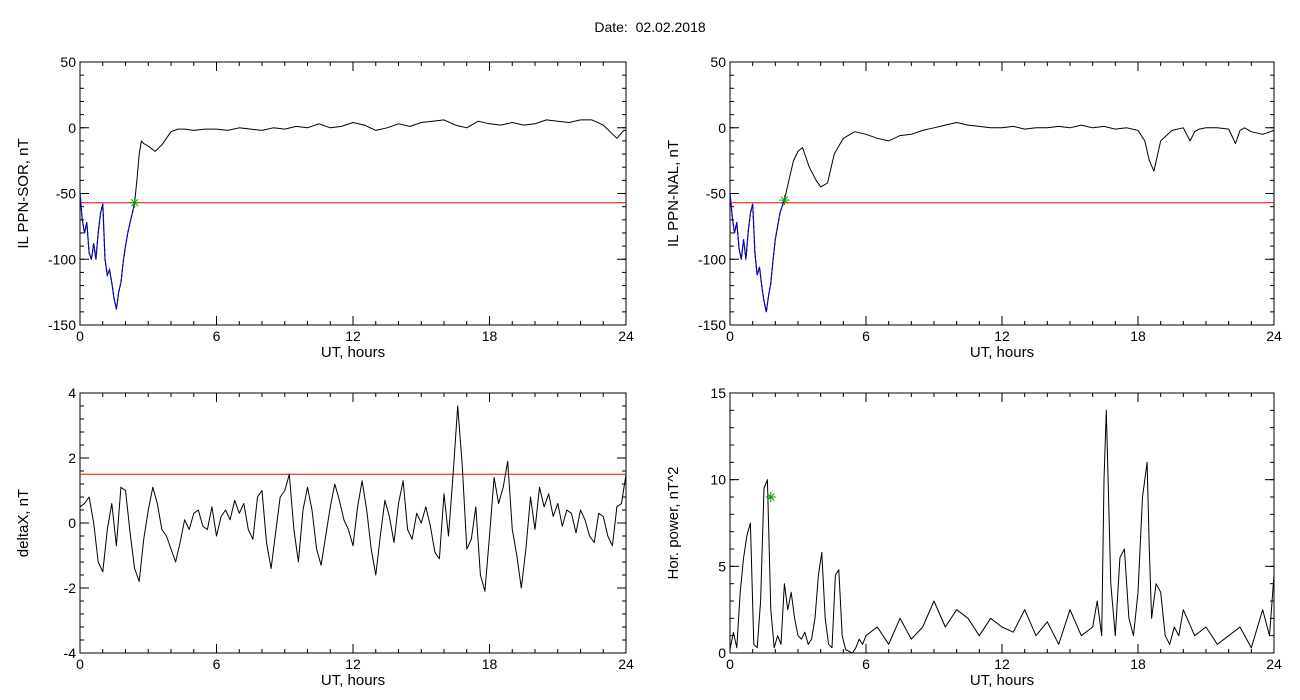 This screenshot has width=1300, height=700. What do you see at coordinates (70, 588) in the screenshot?
I see `y-tick-label: -2` at bounding box center [70, 588].